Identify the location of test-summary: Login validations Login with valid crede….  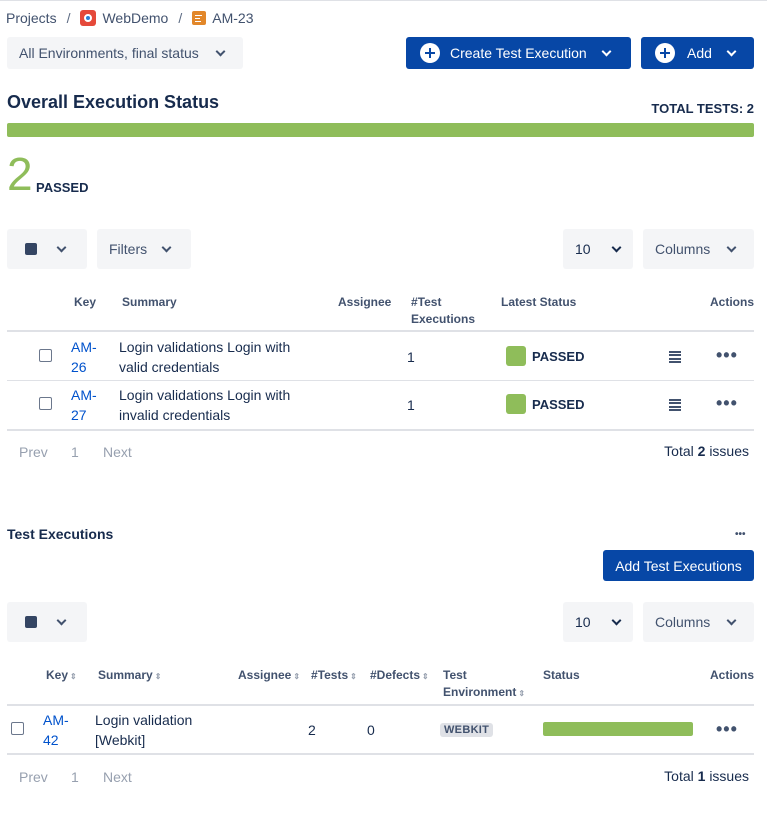
(204, 357).